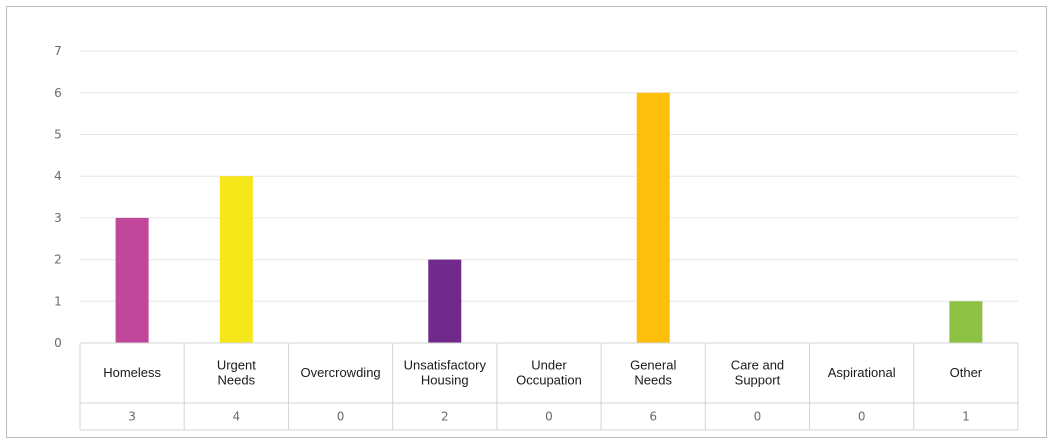 Image resolution: width=1053 pixels, height=444 pixels. I want to click on category-label: Aspirational, so click(862, 372).